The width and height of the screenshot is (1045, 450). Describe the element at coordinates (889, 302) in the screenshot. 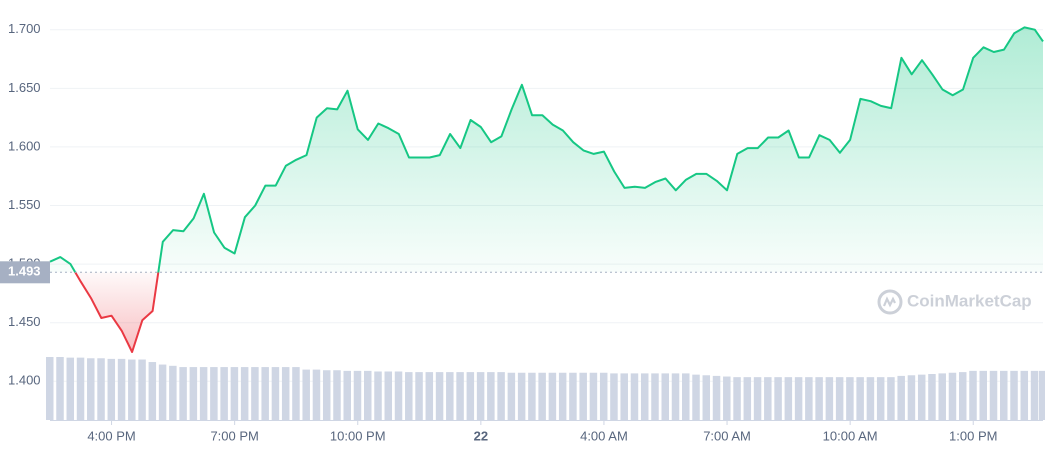

I see `watermark-logo-mark` at that location.